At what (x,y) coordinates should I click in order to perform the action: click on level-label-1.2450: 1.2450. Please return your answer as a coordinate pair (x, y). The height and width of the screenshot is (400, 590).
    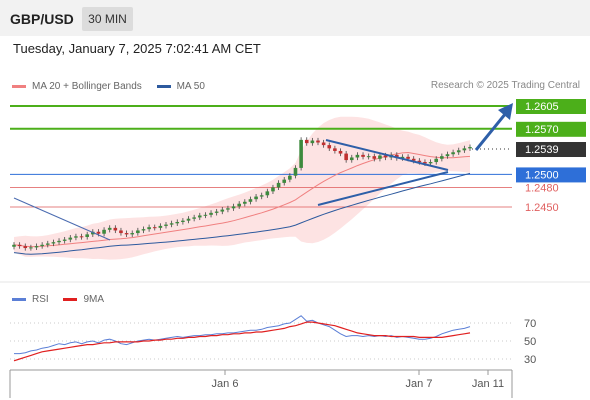
    Looking at the image, I should click on (542, 208).